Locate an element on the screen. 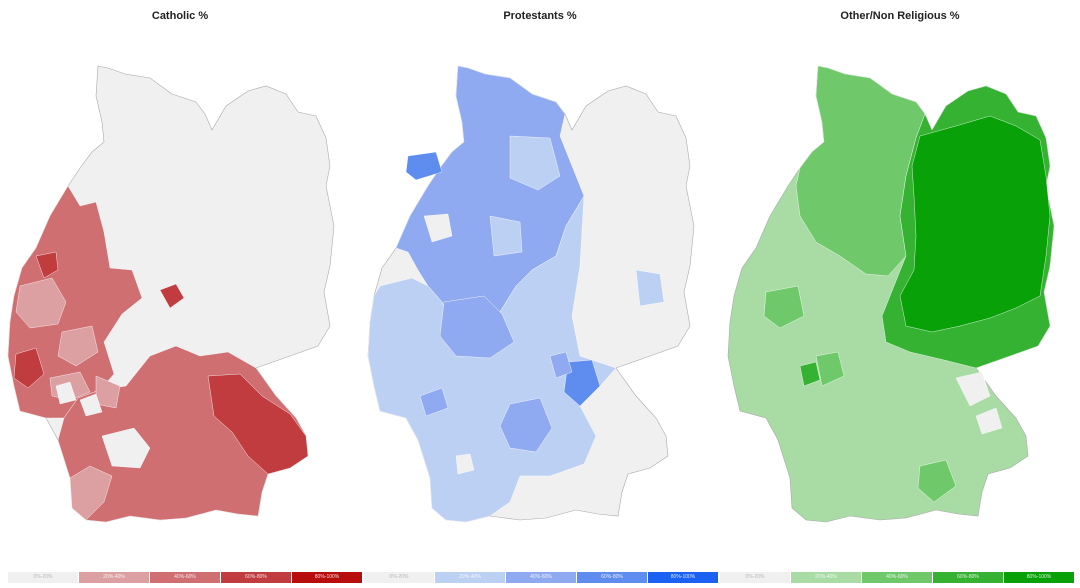 This screenshot has height=588, width=1080. catholic-legend: 0%-20% 20%-40% 40%-60% 60%-80% 80%-100% is located at coordinates (185, 577).